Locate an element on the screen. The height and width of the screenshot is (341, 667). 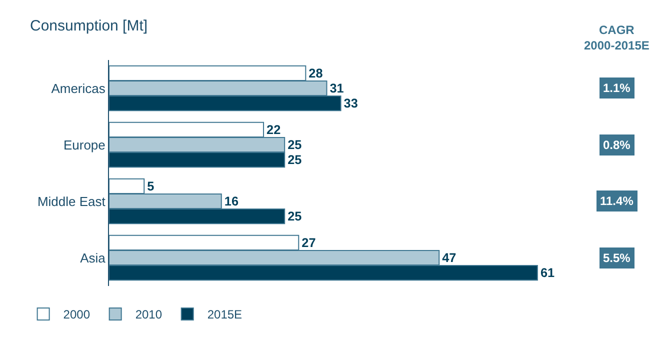
legend-label: 2015E is located at coordinates (224, 315).